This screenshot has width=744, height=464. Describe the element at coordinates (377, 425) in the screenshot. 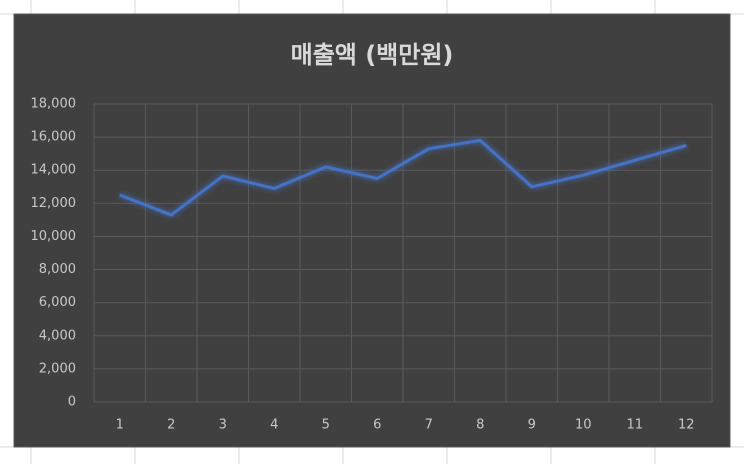

I see `x-tick-label: 6` at that location.